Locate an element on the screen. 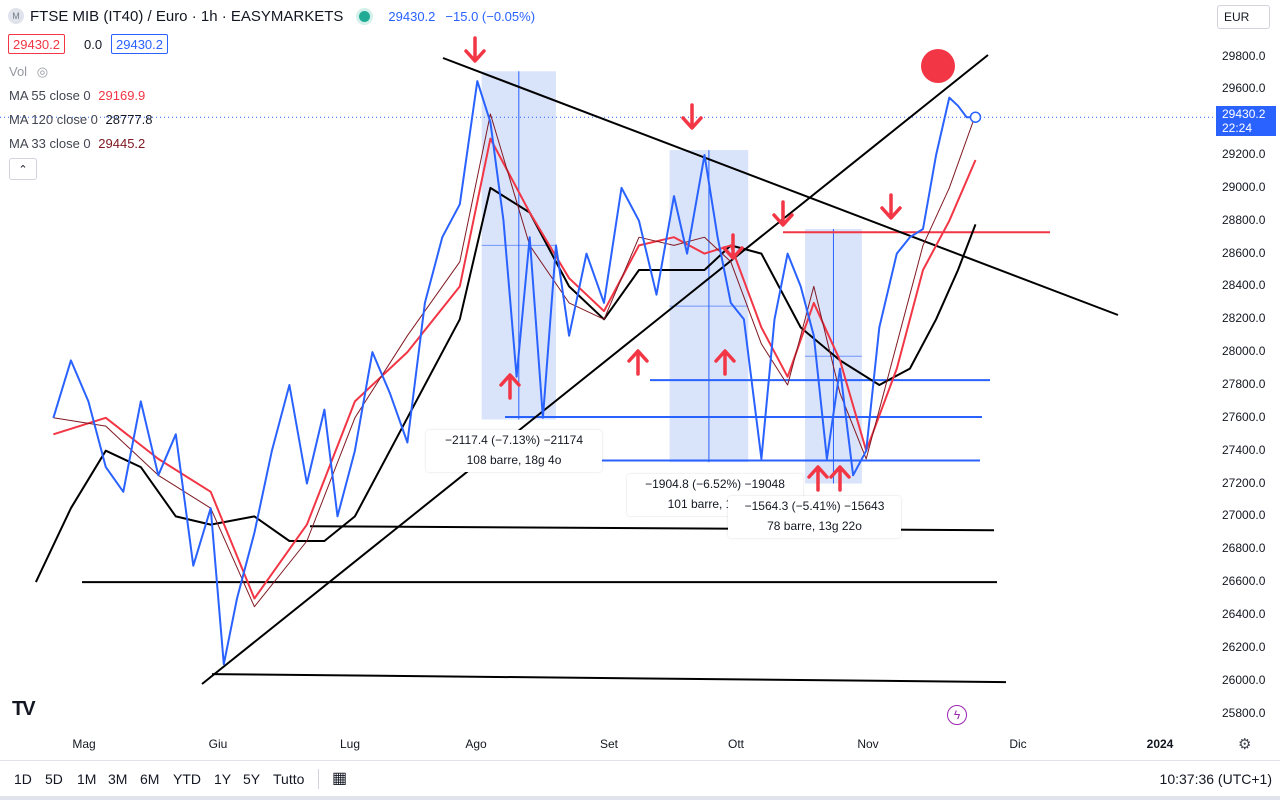 Image resolution: width=1280 pixels, height=800 pixels. price-axis-tick: 28800.0 is located at coordinates (1244, 219).